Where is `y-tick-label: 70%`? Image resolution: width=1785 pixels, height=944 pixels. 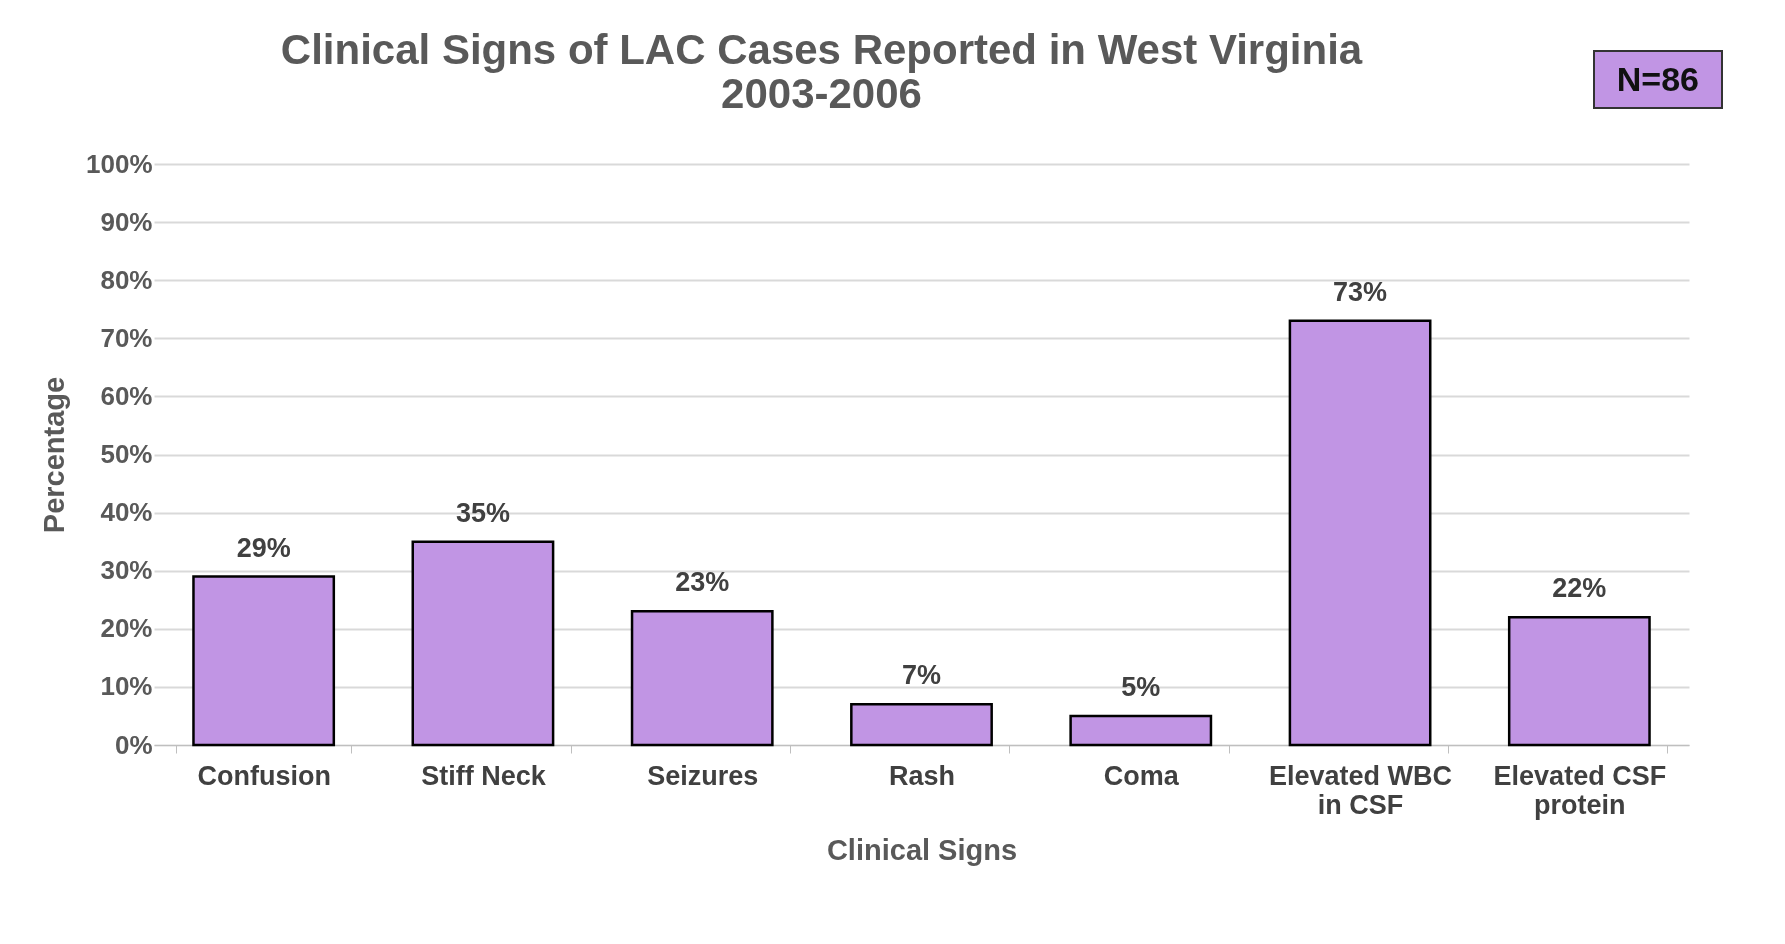 y-tick-label: 70% is located at coordinates (126, 337).